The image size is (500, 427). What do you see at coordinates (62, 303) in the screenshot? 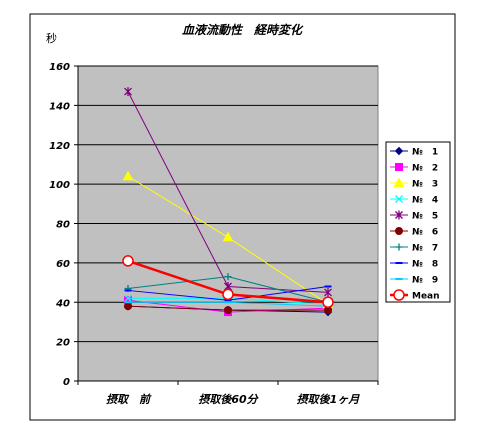
I see `y-tick-label: 40` at bounding box center [62, 303].